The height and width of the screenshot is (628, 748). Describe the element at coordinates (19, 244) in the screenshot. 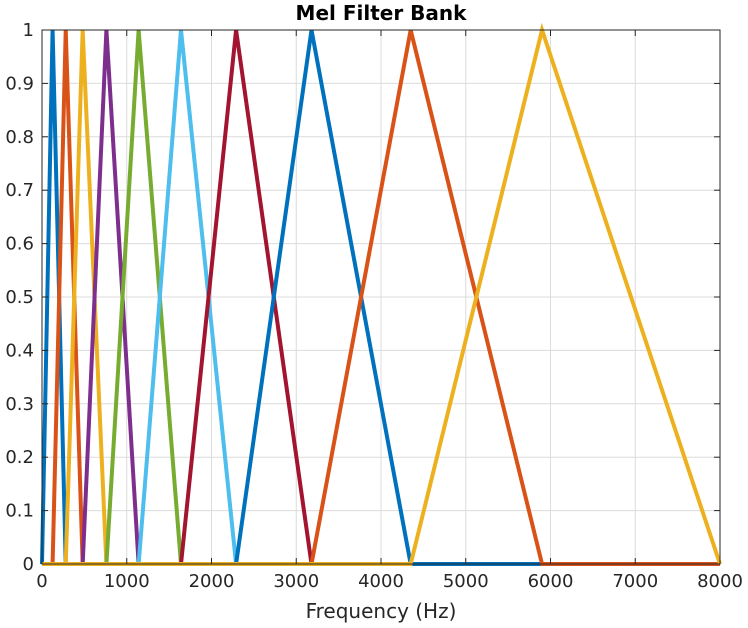

I see `y-tick-label: 0.6` at that location.